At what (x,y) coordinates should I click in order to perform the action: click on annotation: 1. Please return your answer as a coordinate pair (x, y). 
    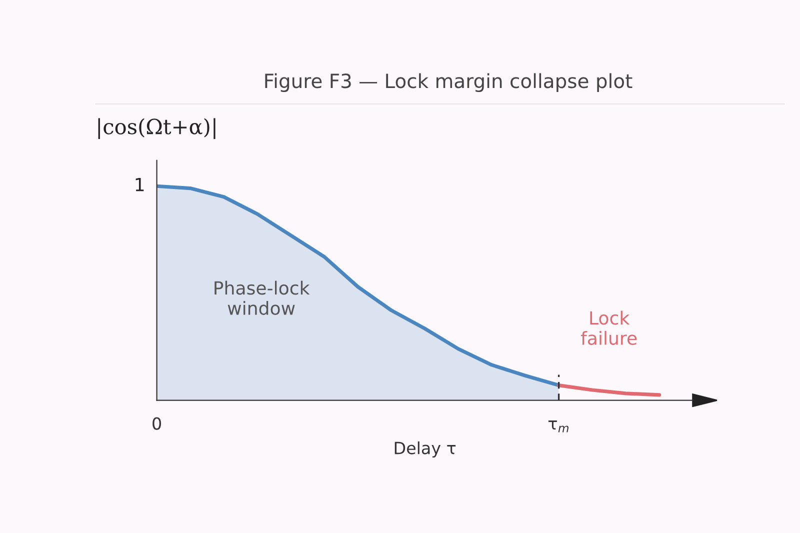
    Looking at the image, I should click on (140, 185).